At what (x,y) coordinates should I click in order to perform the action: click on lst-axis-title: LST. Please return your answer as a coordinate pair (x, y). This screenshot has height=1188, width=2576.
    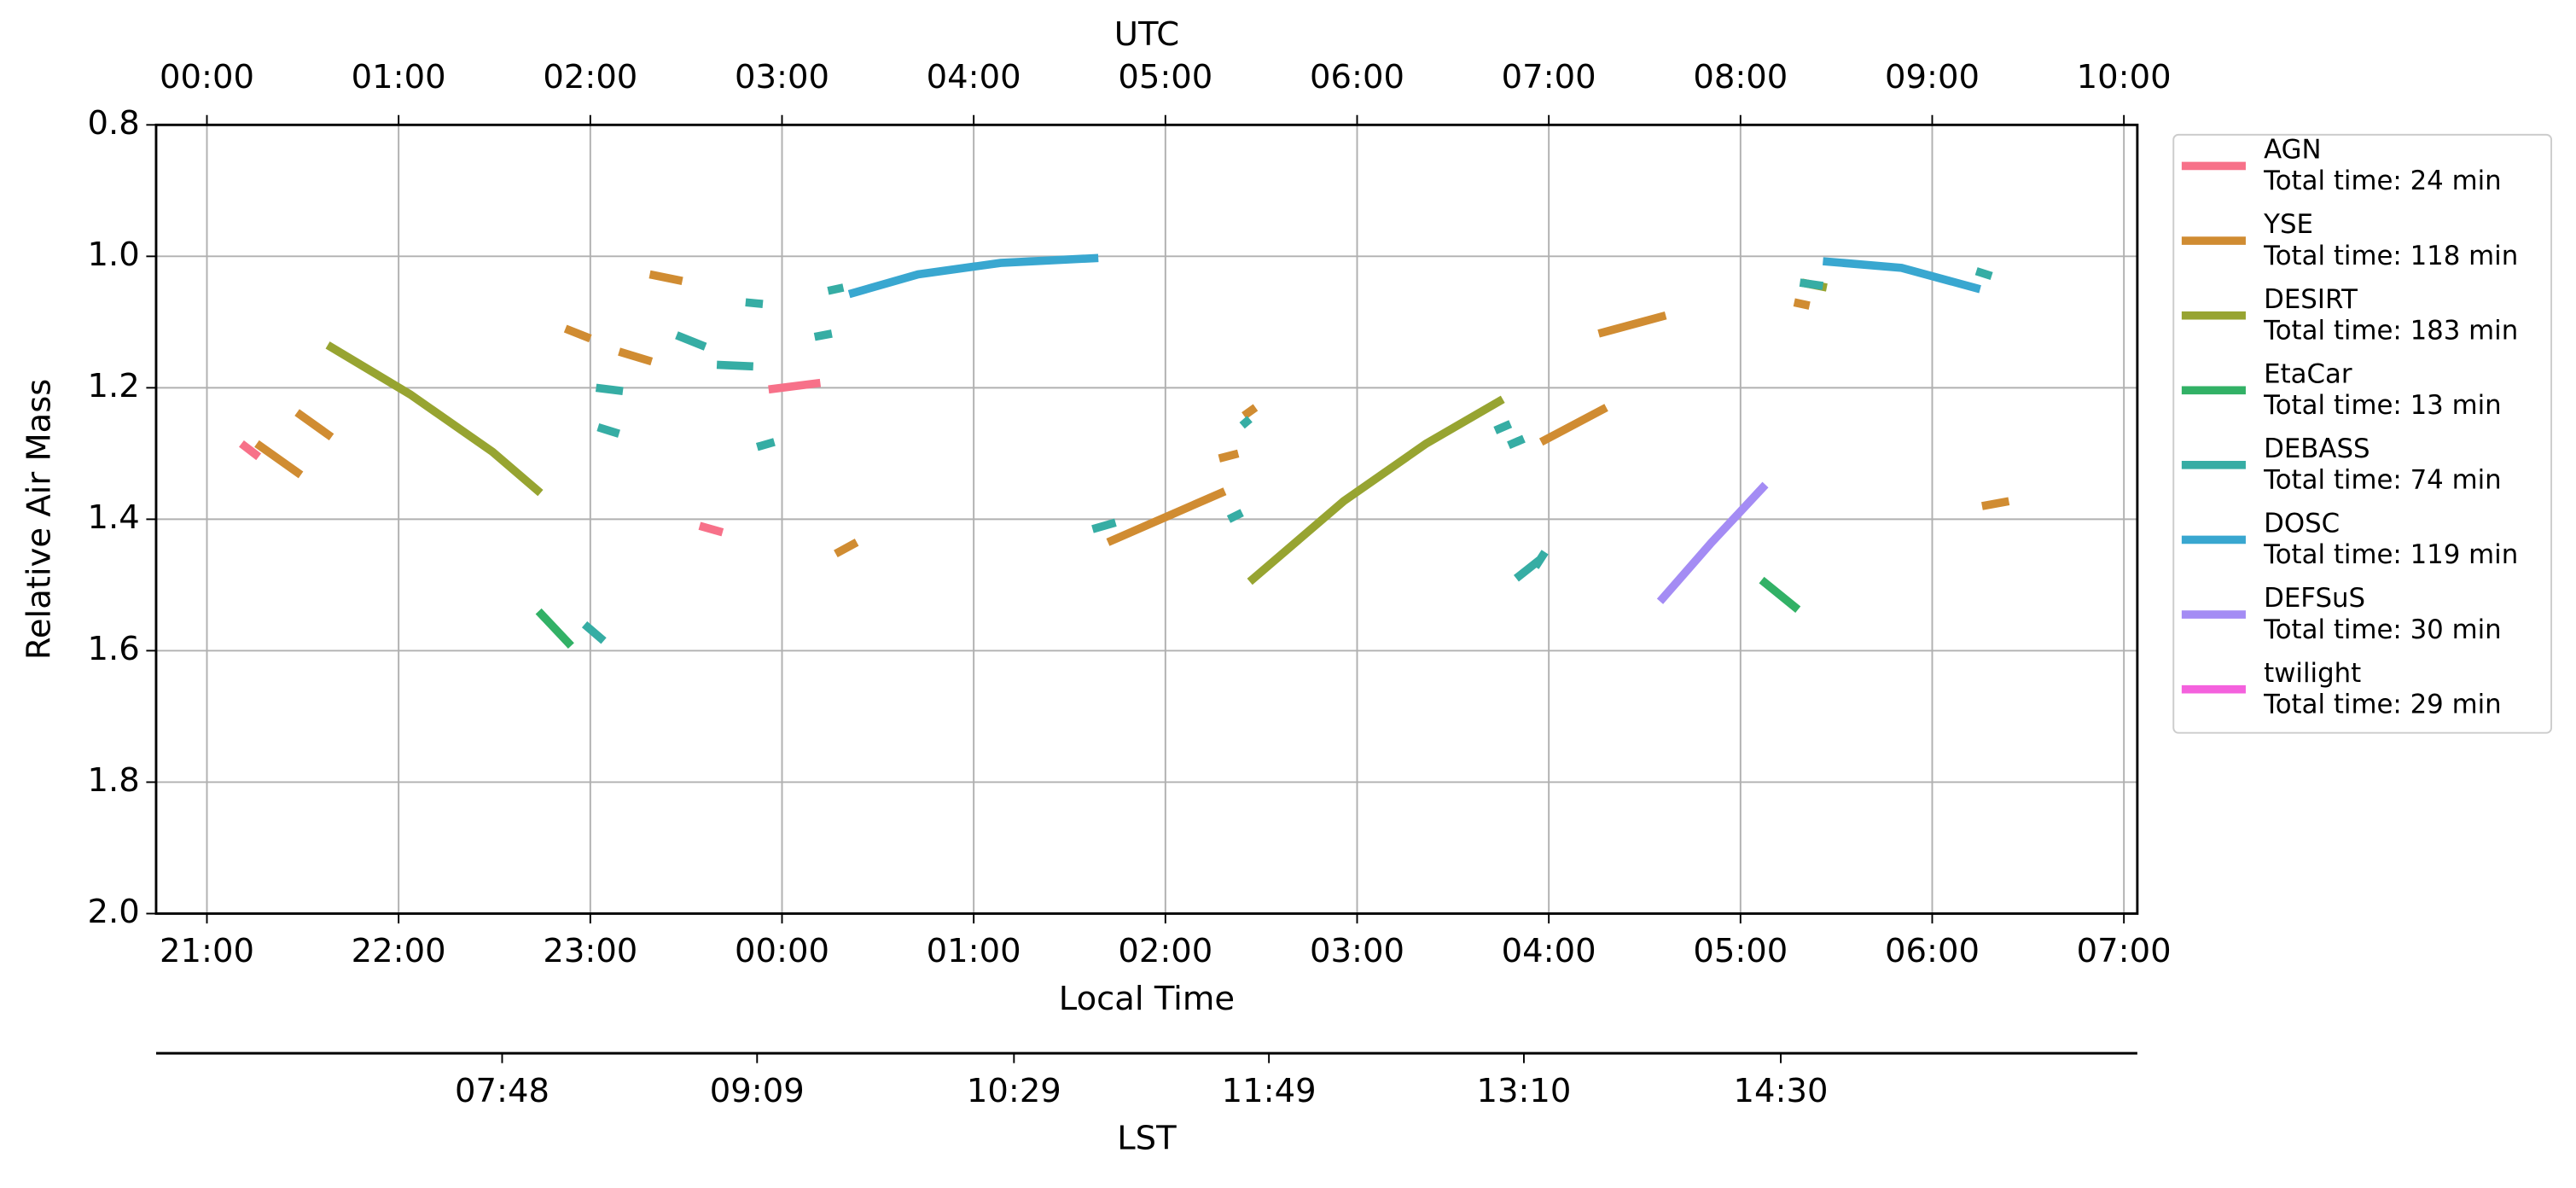
    Looking at the image, I should click on (1147, 1139).